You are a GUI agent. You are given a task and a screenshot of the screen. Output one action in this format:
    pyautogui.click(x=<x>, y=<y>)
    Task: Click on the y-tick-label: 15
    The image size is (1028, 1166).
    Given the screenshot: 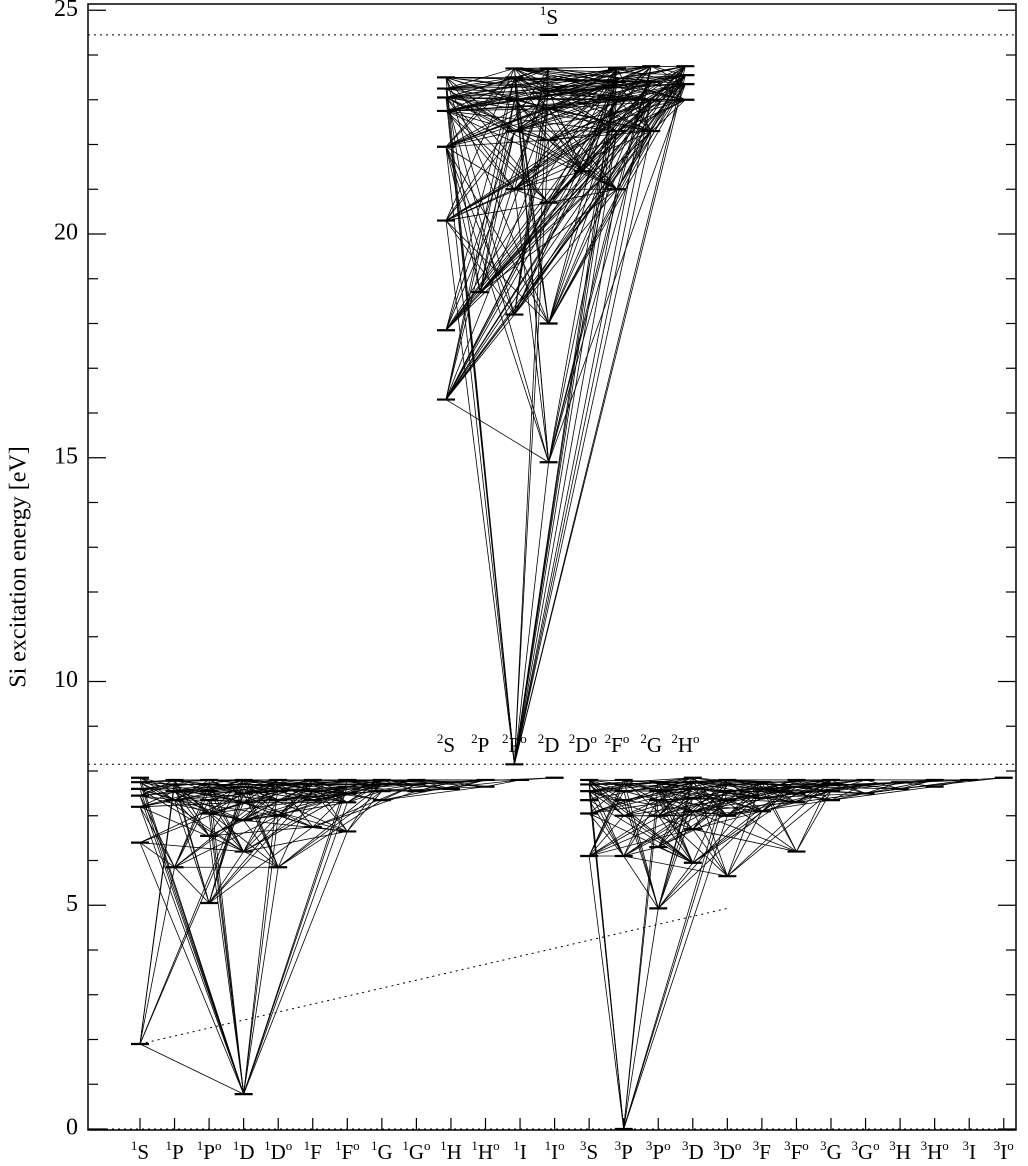 What is the action you would take?
    pyautogui.click(x=66, y=456)
    